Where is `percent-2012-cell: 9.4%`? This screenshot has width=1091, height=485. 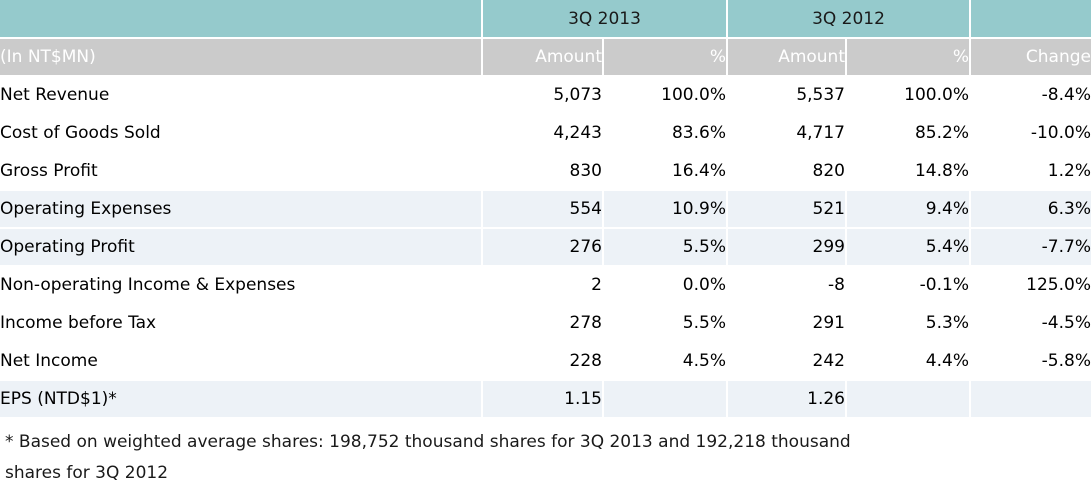 percent-2012-cell: 9.4% is located at coordinates (908, 209).